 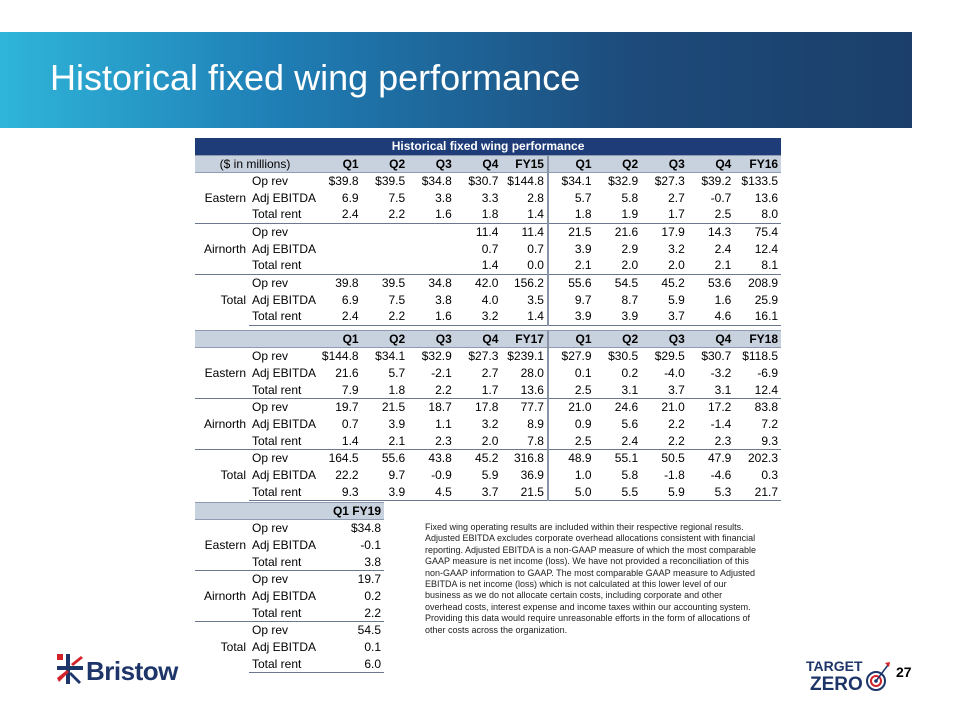 I want to click on value-cell: 7.9, so click(x=338, y=390).